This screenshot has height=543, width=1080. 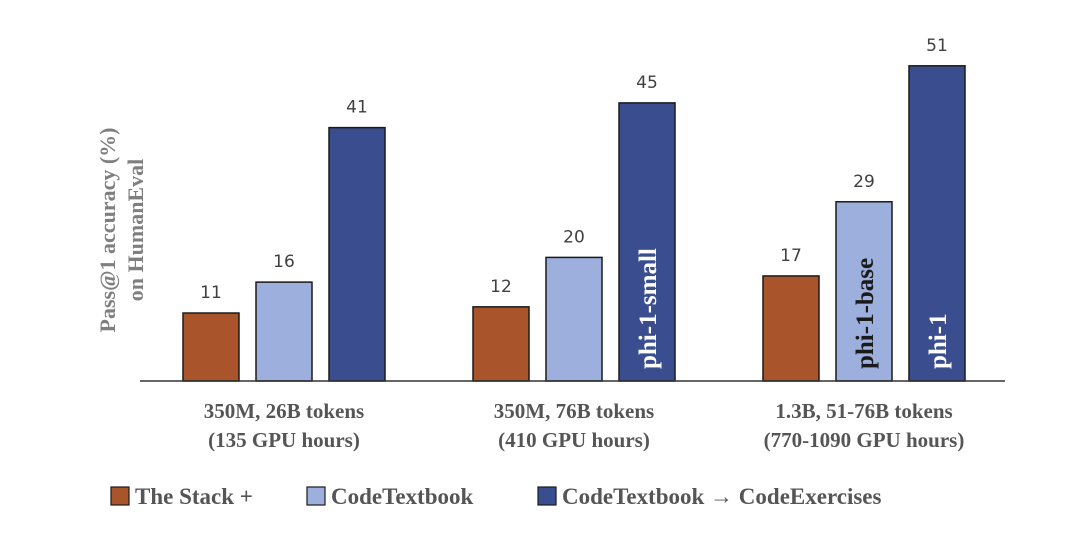 I want to click on x-tick-label-1-line-1: 350M, 76B tokens, so click(x=574, y=411).